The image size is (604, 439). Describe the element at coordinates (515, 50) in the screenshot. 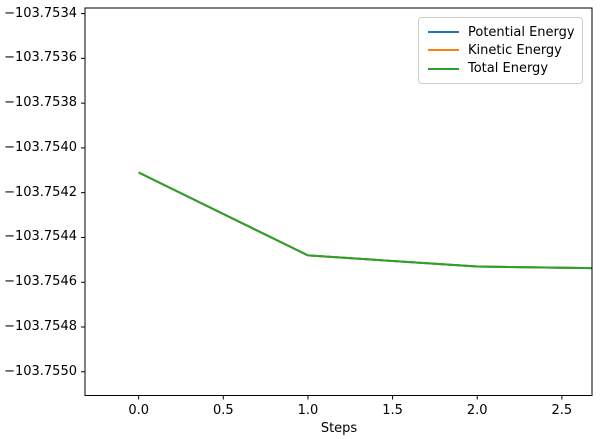

I see `legend-entry-label: Kinetic Energy` at that location.